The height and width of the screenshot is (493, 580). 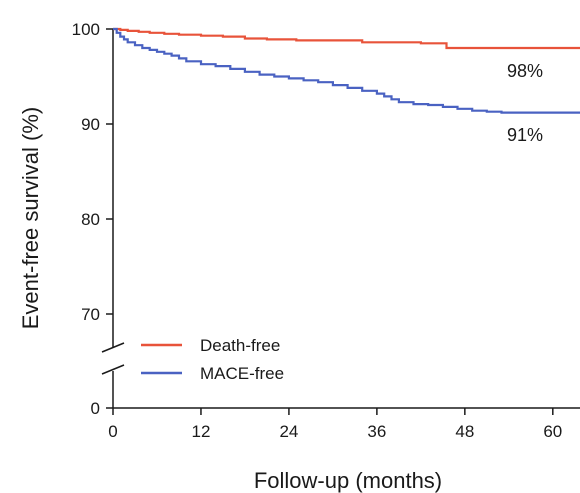 What do you see at coordinates (240, 345) in the screenshot?
I see `legend-label-death-free: Death-free` at bounding box center [240, 345].